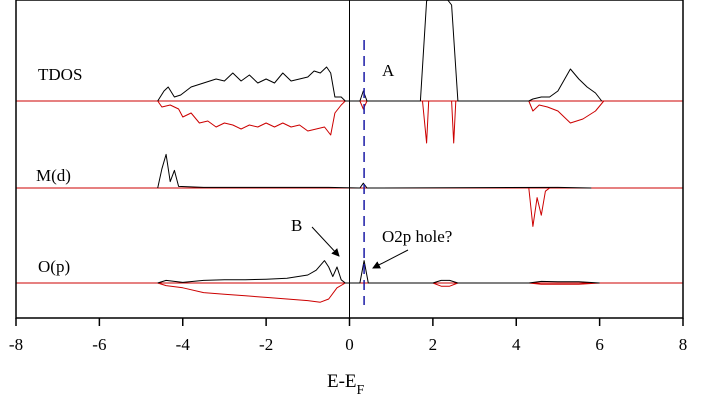 The image size is (702, 405). I want to click on annotation-o2p-arrow, so click(390, 259).